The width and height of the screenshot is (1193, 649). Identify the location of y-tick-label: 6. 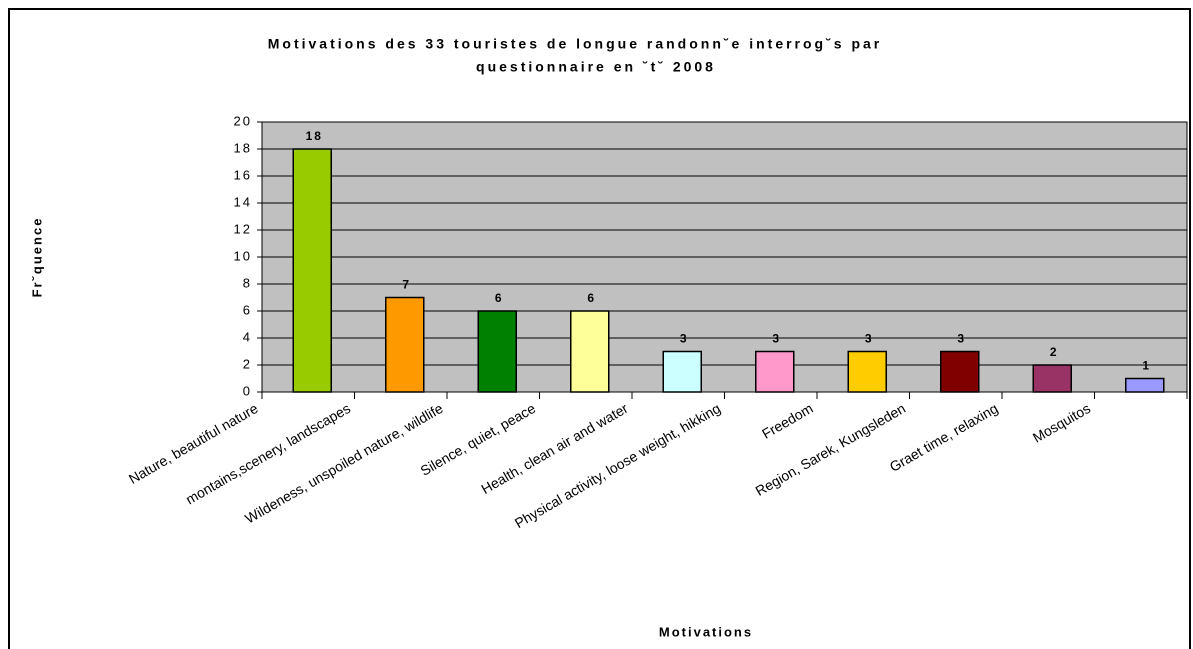
(247, 309).